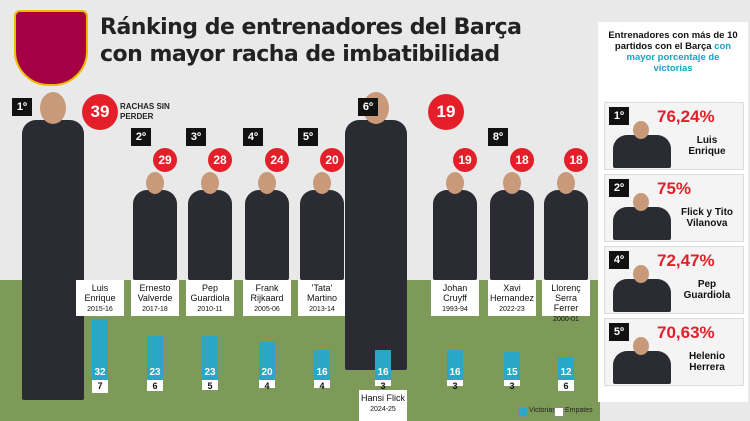  Describe the element at coordinates (277, 160) in the screenshot. I see `streak-circle: 24` at that location.